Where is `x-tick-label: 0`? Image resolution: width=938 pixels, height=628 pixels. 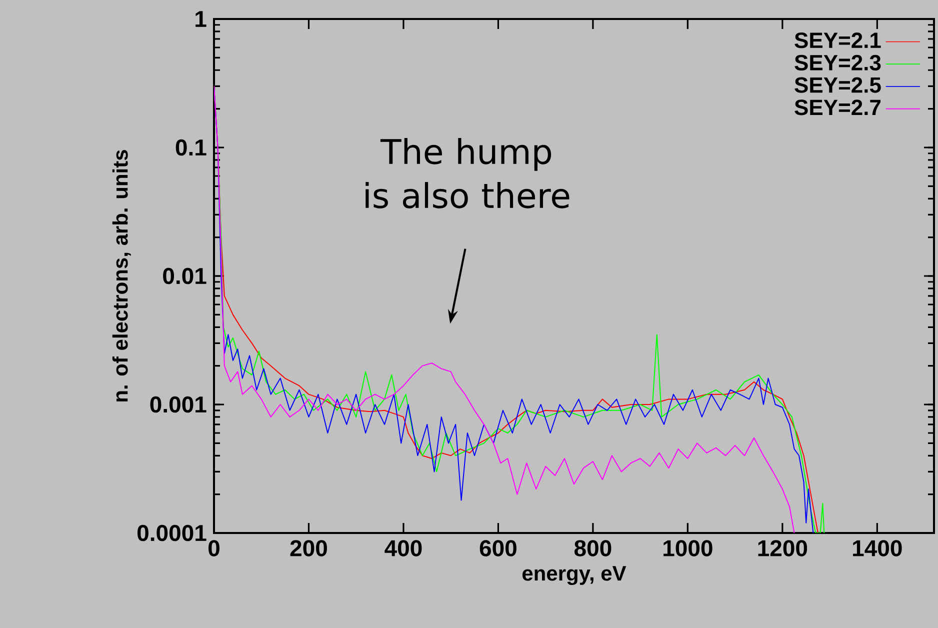 x-tick-label: 0 is located at coordinates (214, 548).